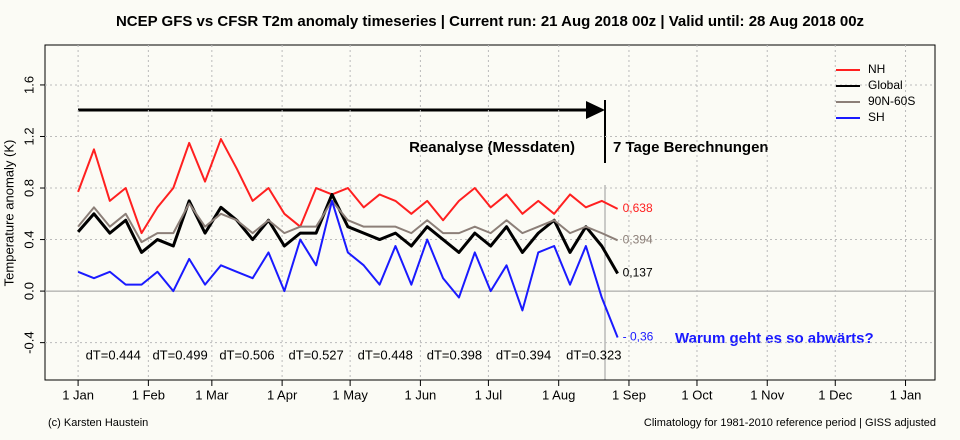  Describe the element at coordinates (28, 136) in the screenshot. I see `y-tick-label: 1.2` at that location.